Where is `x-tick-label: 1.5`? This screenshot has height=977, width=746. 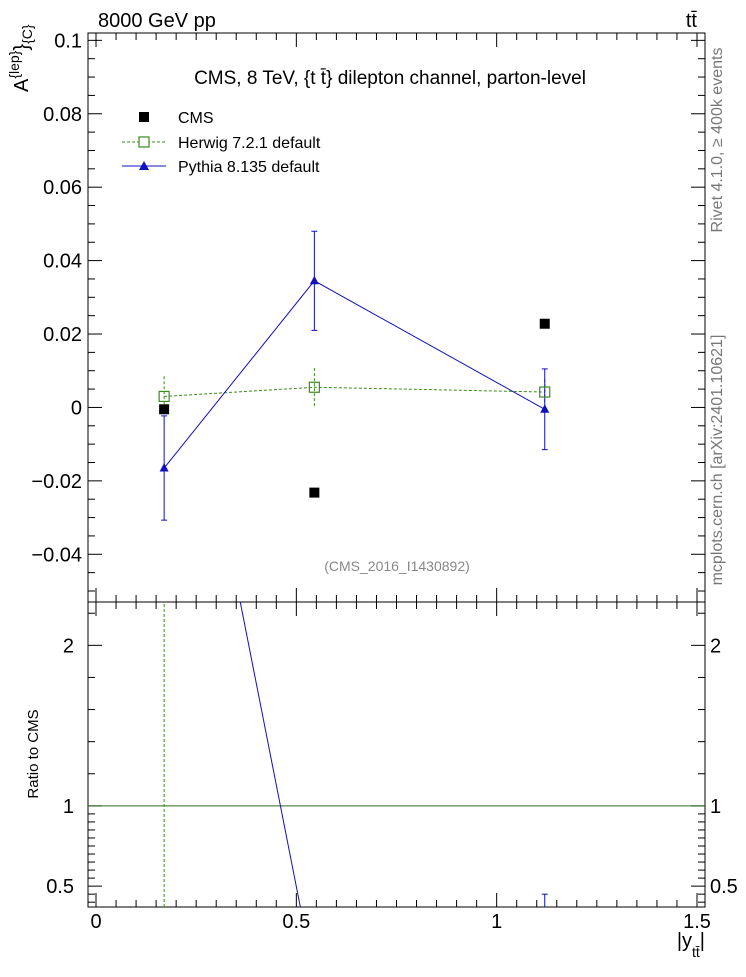 x-tick-label: 1.5 is located at coordinates (697, 922).